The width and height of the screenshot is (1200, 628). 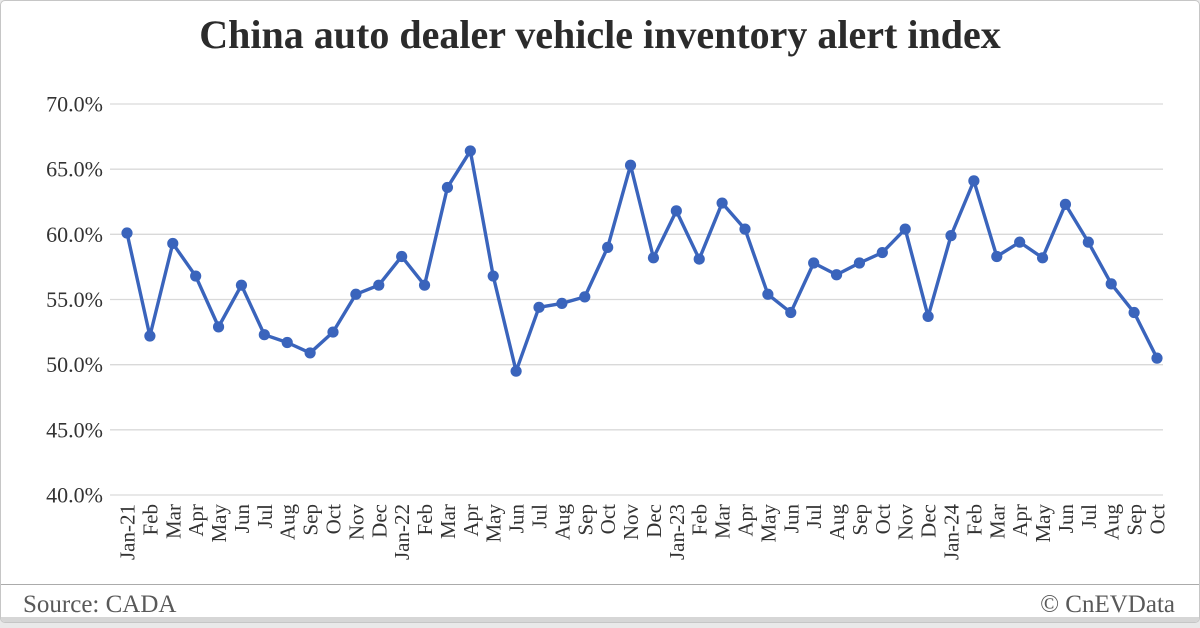 What do you see at coordinates (952, 532) in the screenshot?
I see `x-tick-label: Jan-24` at bounding box center [952, 532].